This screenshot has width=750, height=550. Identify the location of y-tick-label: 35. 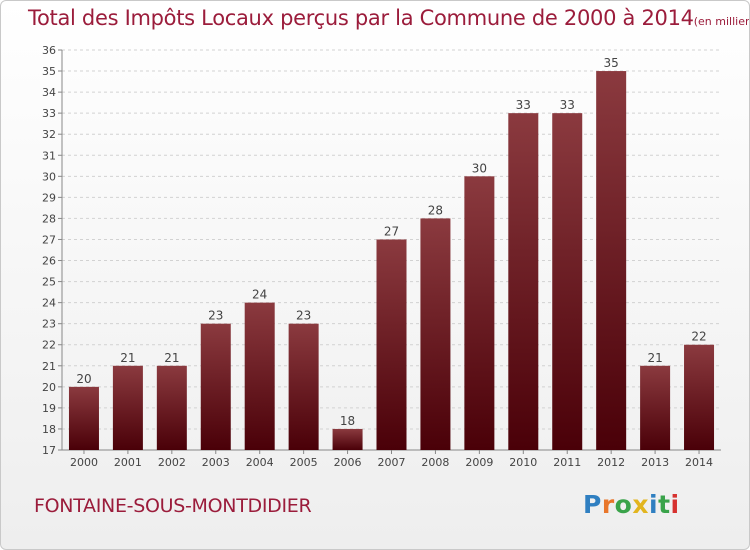
(49, 71).